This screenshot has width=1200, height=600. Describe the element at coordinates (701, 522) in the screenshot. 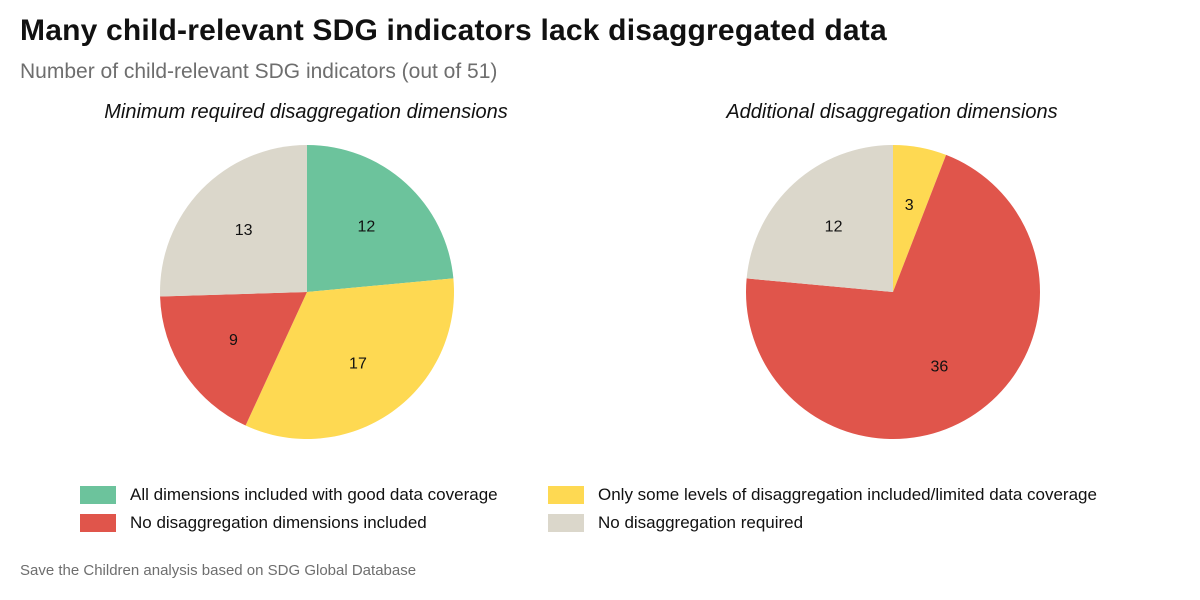

I see `legend-label-not-required: No disaggregation required` at that location.